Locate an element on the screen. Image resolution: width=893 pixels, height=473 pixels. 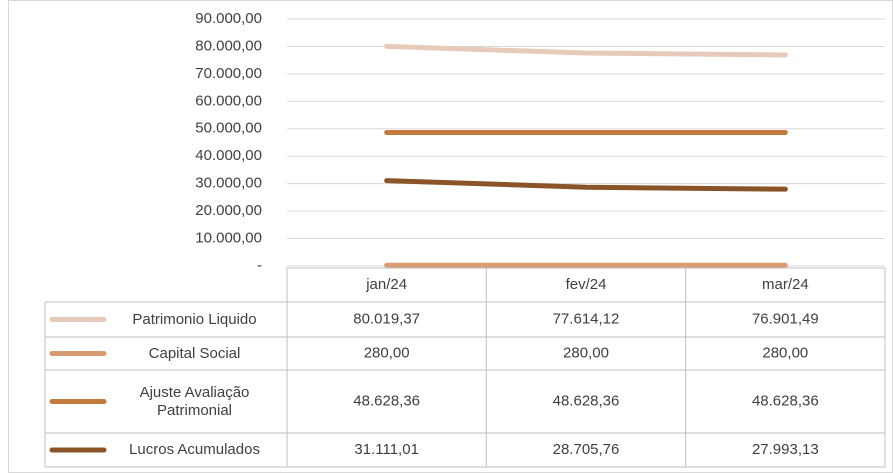
data-label: 80.019,37 is located at coordinates (386, 318).